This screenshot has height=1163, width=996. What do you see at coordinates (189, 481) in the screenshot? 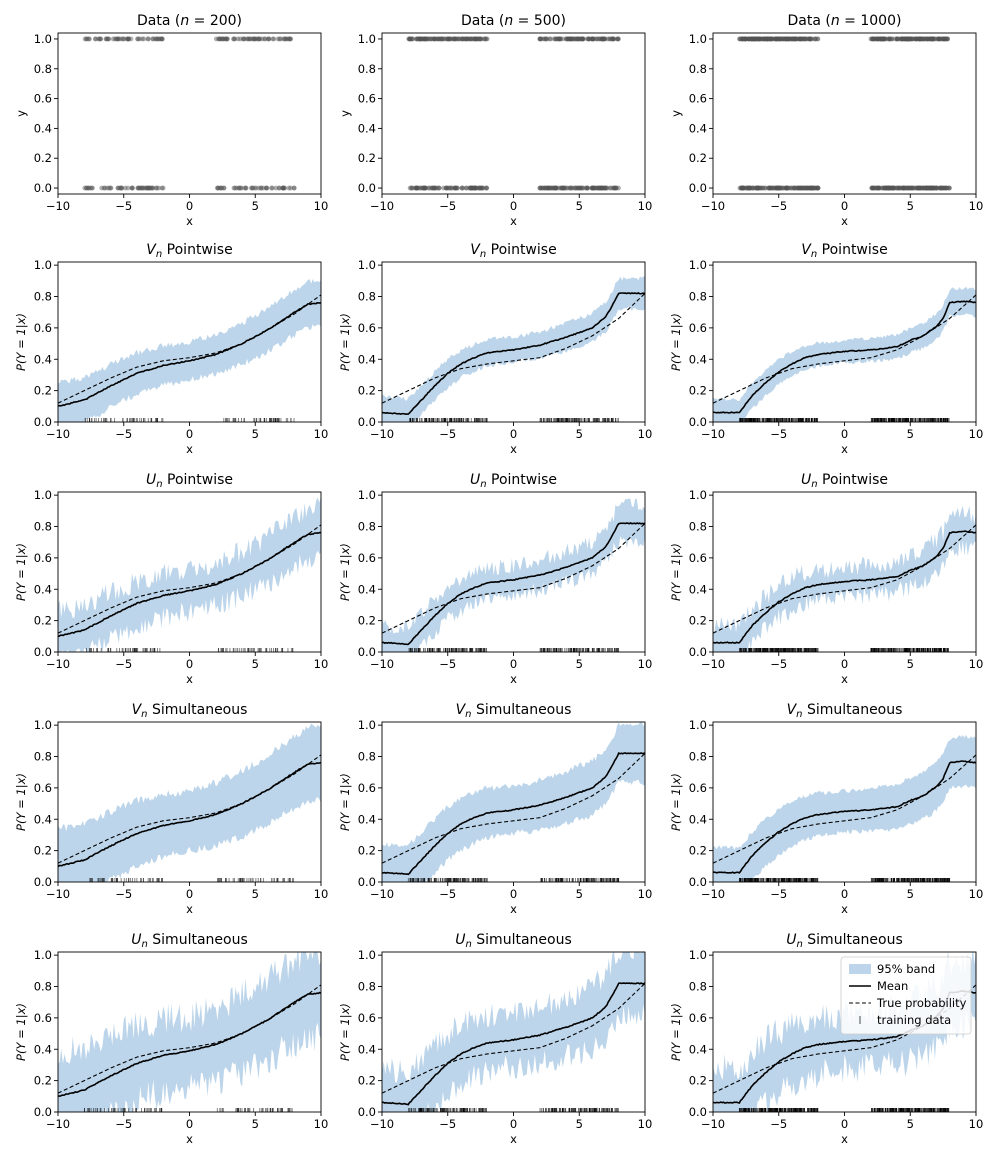
I see `chart-title: Un Pointwise` at bounding box center [189, 481].